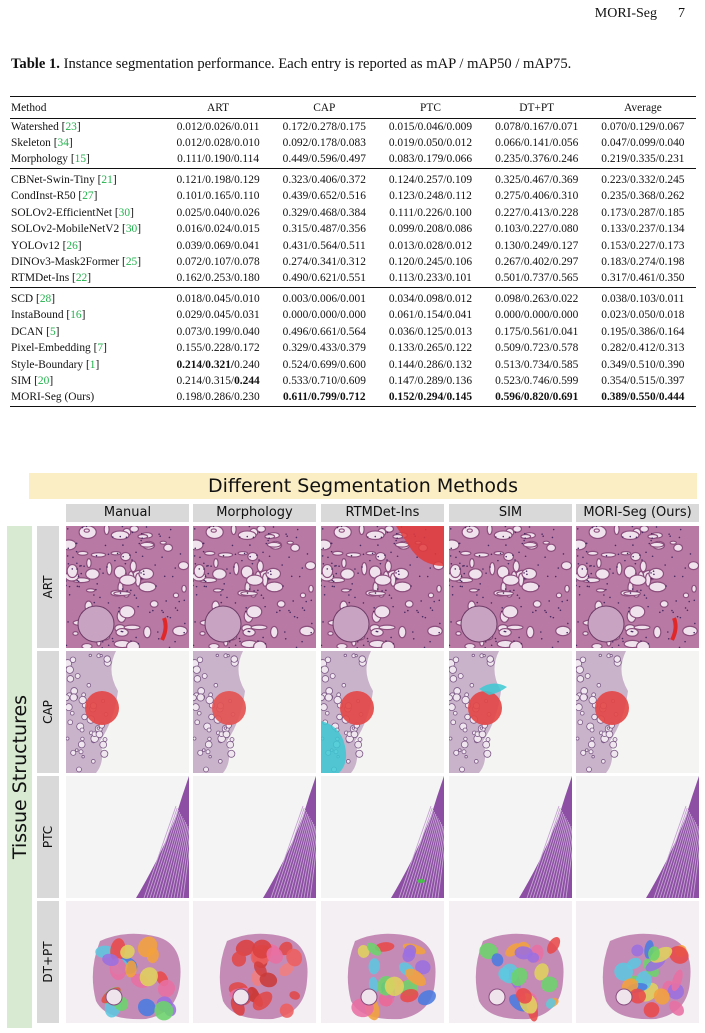 The image size is (705, 1033). Describe the element at coordinates (324, 196) in the screenshot. I see `score-cell: 0.439/0.652/0.516` at that location.